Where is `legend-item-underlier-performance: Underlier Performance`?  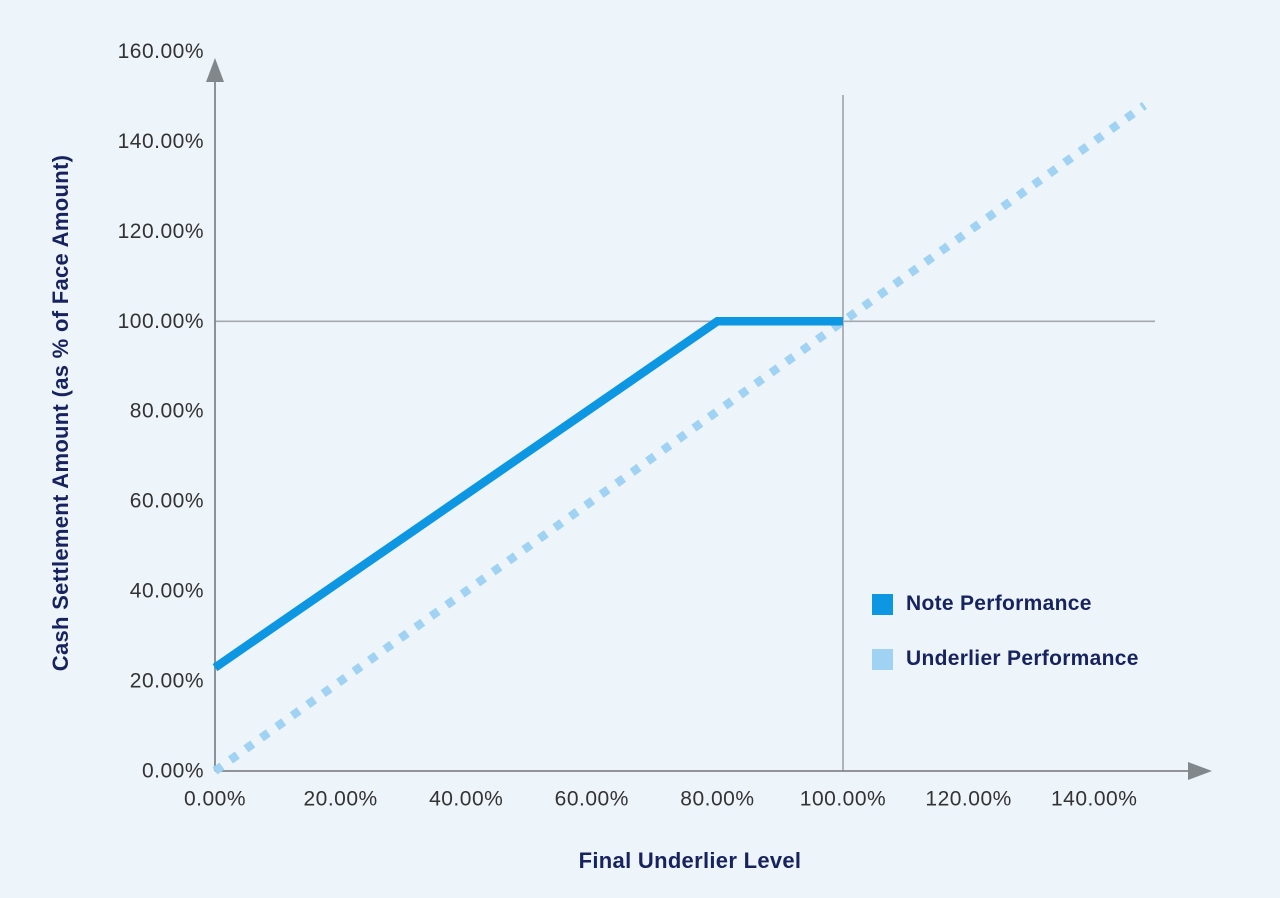
legend-item-underlier-performance: Underlier Performance is located at coordinates (1005, 659).